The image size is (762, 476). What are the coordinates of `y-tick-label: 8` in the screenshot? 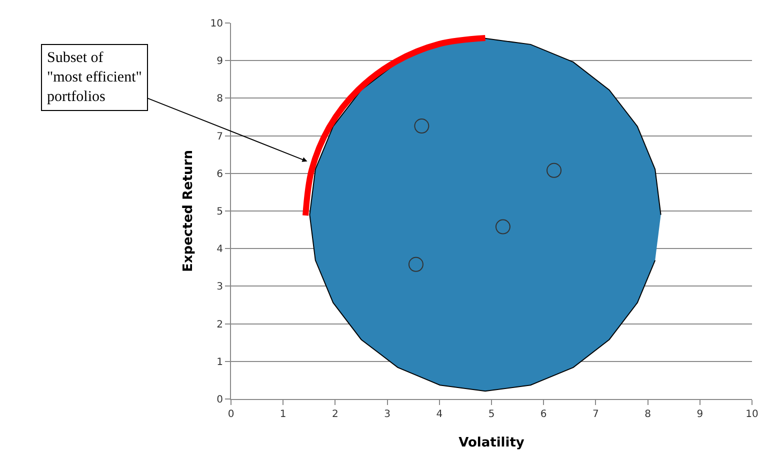 It's located at (219, 99).